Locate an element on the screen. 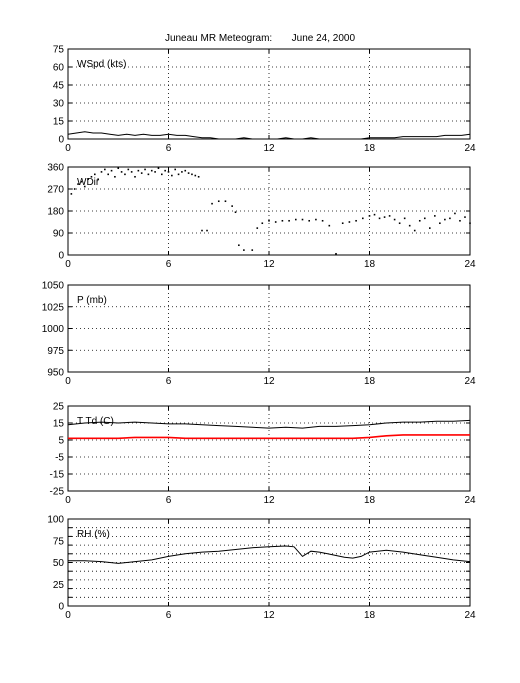  panel-pressure: 0 6 12 18 24 950 975 1000 1025 1050 P (mb) is located at coordinates (259, 334).